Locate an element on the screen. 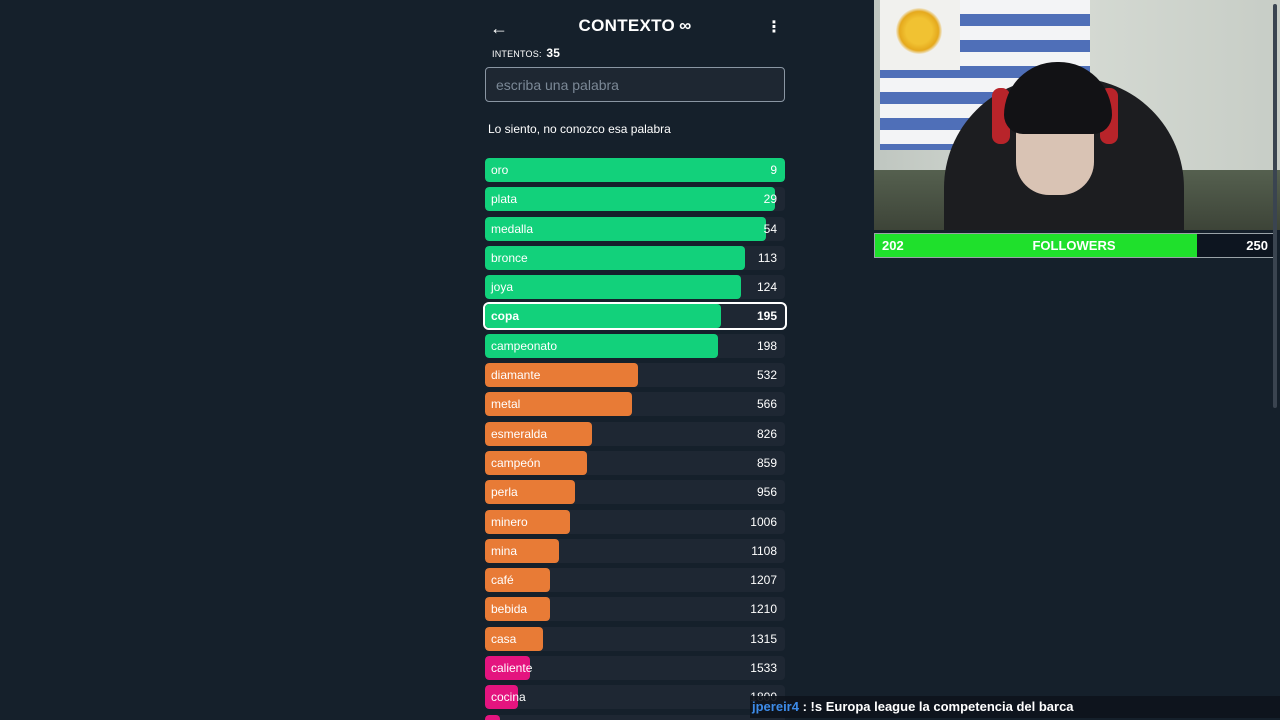 This screenshot has height=720, width=1280. guess-row: cocina1800 is located at coordinates (635, 697).